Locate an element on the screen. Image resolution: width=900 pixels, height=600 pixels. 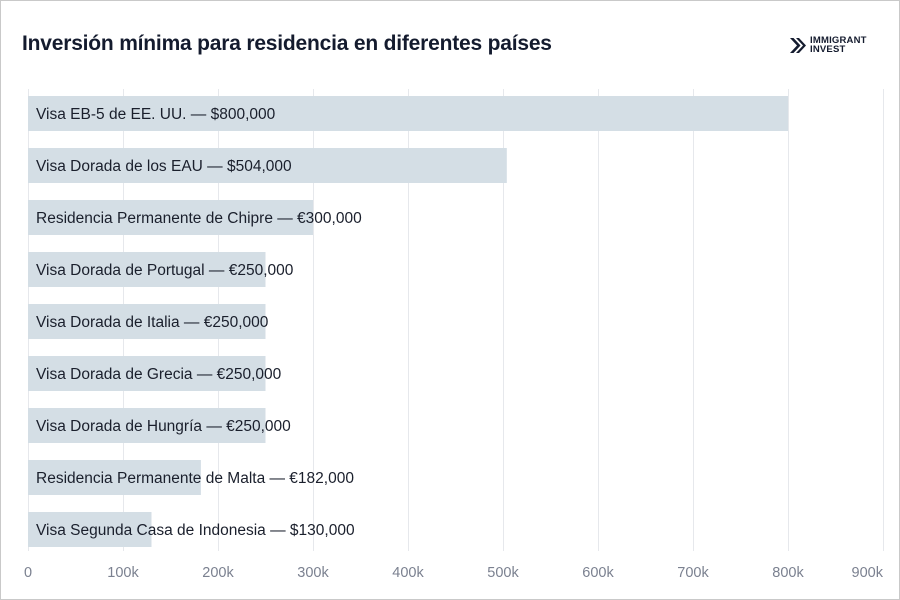
bar-label-6: Visa Dorada de Hungría — €250,000 is located at coordinates (163, 426).